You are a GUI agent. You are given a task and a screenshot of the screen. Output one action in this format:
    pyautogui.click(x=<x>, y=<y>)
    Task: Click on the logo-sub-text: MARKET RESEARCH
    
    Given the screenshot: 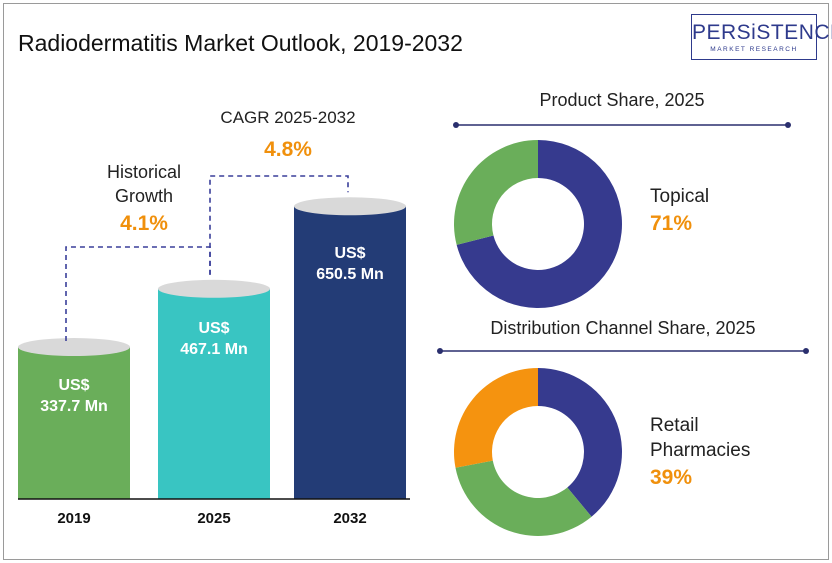 What is the action you would take?
    pyautogui.click(x=754, y=49)
    